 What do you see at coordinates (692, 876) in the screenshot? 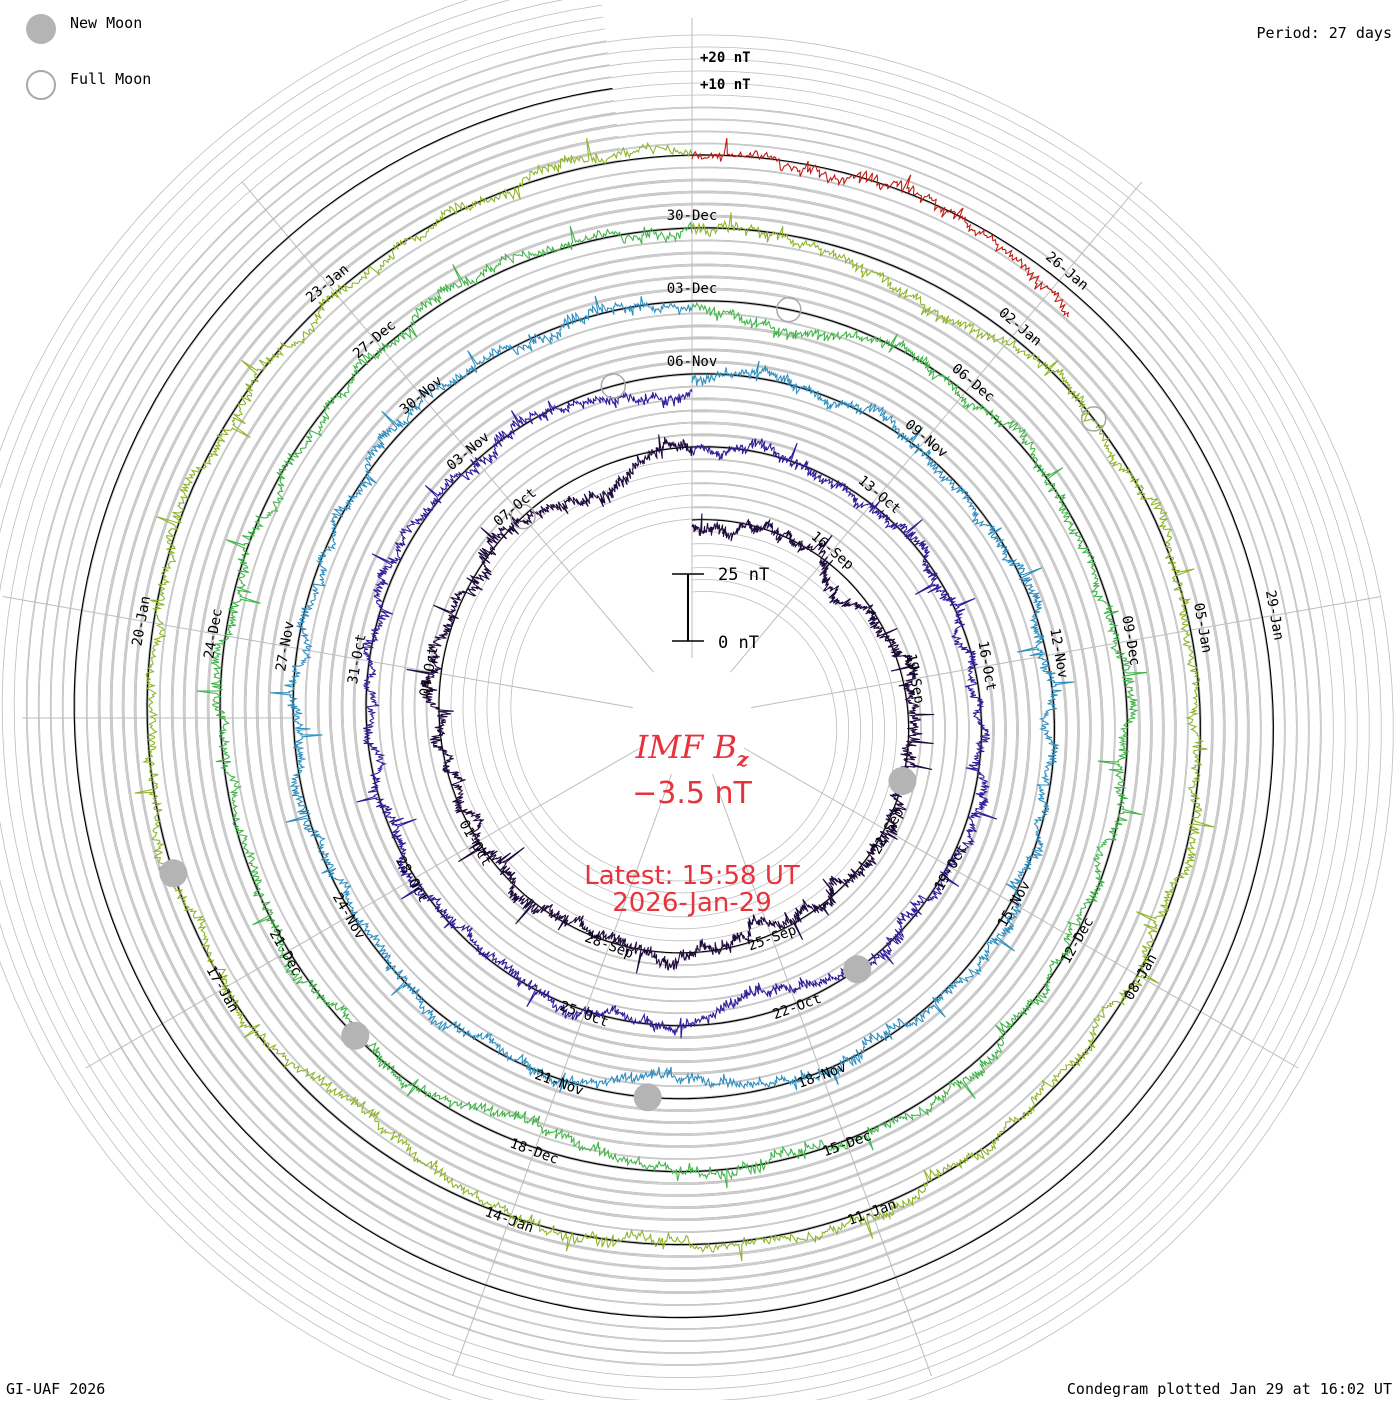
I see `latest-time: Latest: 15:58 UT` at bounding box center [692, 876].